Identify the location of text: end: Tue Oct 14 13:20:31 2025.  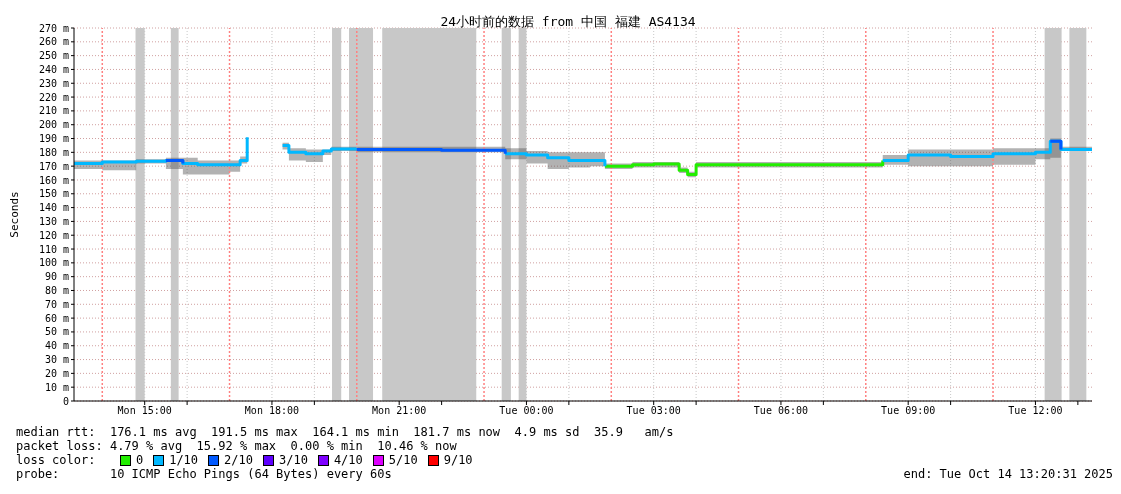
(1008, 474).